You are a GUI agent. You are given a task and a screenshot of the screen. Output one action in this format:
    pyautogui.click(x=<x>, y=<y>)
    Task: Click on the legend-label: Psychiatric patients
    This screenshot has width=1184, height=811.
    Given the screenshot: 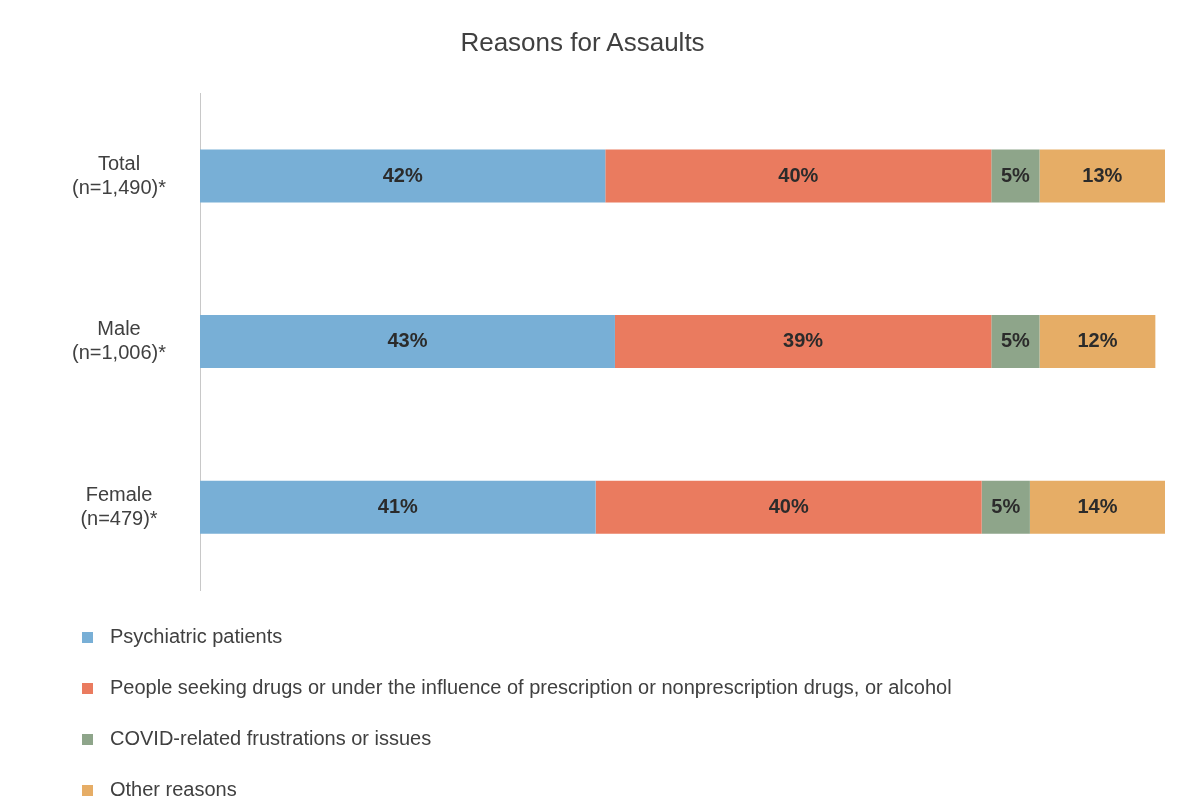 What is the action you would take?
    pyautogui.click(x=196, y=635)
    